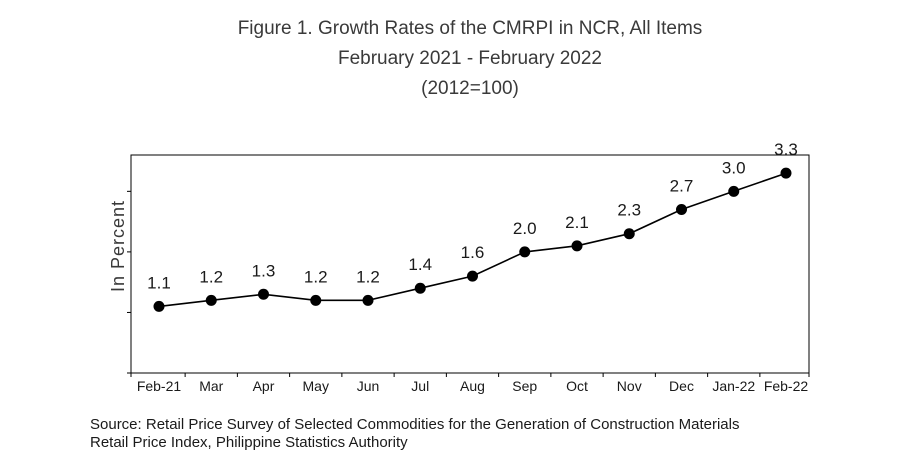 This screenshot has height=469, width=904. What do you see at coordinates (734, 167) in the screenshot?
I see `data-label-jan-22: 3.0` at bounding box center [734, 167].